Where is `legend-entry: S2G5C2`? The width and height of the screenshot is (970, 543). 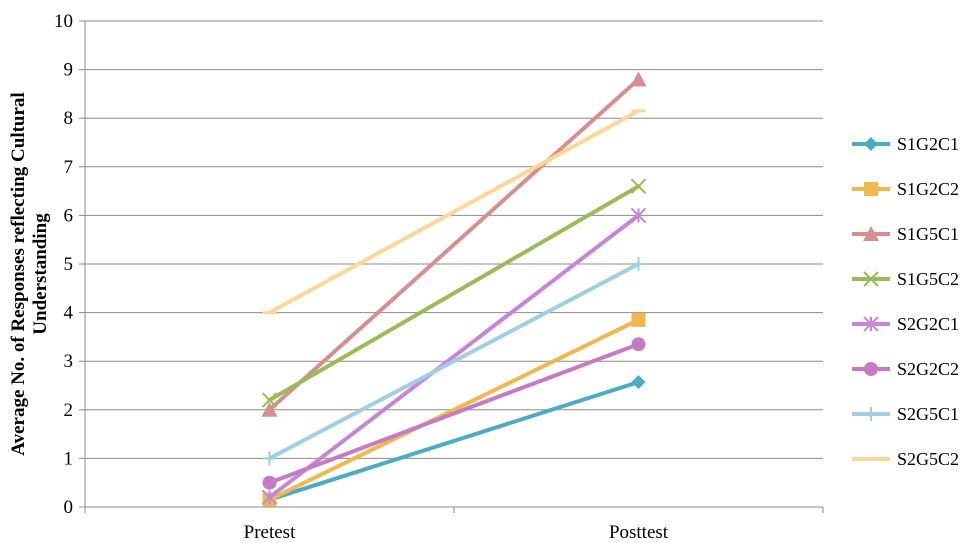 legend-entry: S2G5C2 is located at coordinates (905, 459).